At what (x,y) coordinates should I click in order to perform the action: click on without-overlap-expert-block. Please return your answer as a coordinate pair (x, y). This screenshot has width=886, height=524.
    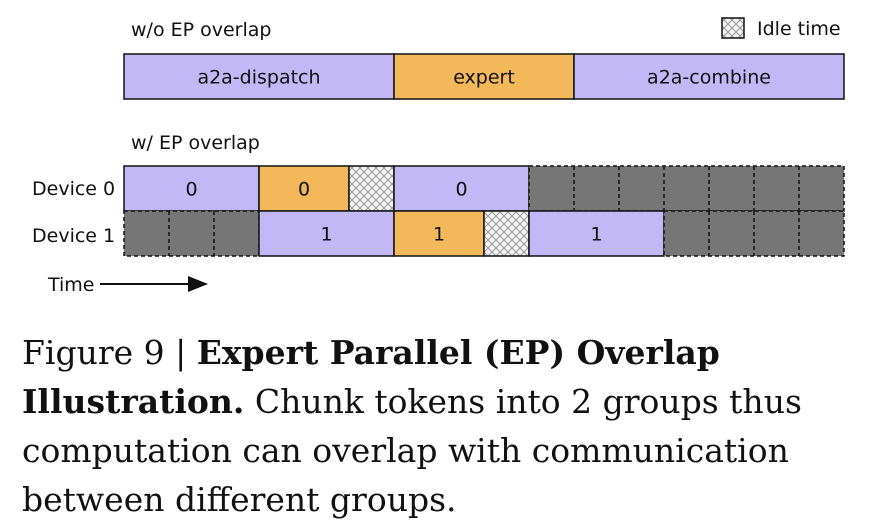
    Looking at the image, I should click on (484, 76).